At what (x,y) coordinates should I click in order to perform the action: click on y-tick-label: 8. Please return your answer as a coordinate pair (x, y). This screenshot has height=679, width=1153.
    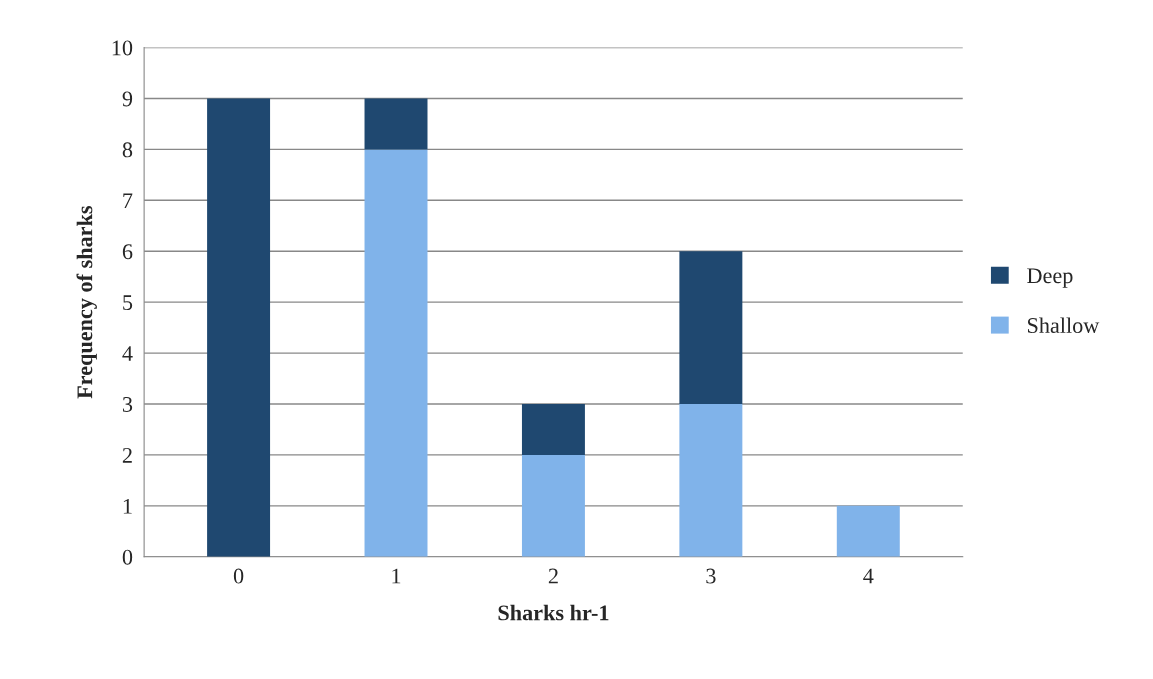
    Looking at the image, I should click on (127, 150).